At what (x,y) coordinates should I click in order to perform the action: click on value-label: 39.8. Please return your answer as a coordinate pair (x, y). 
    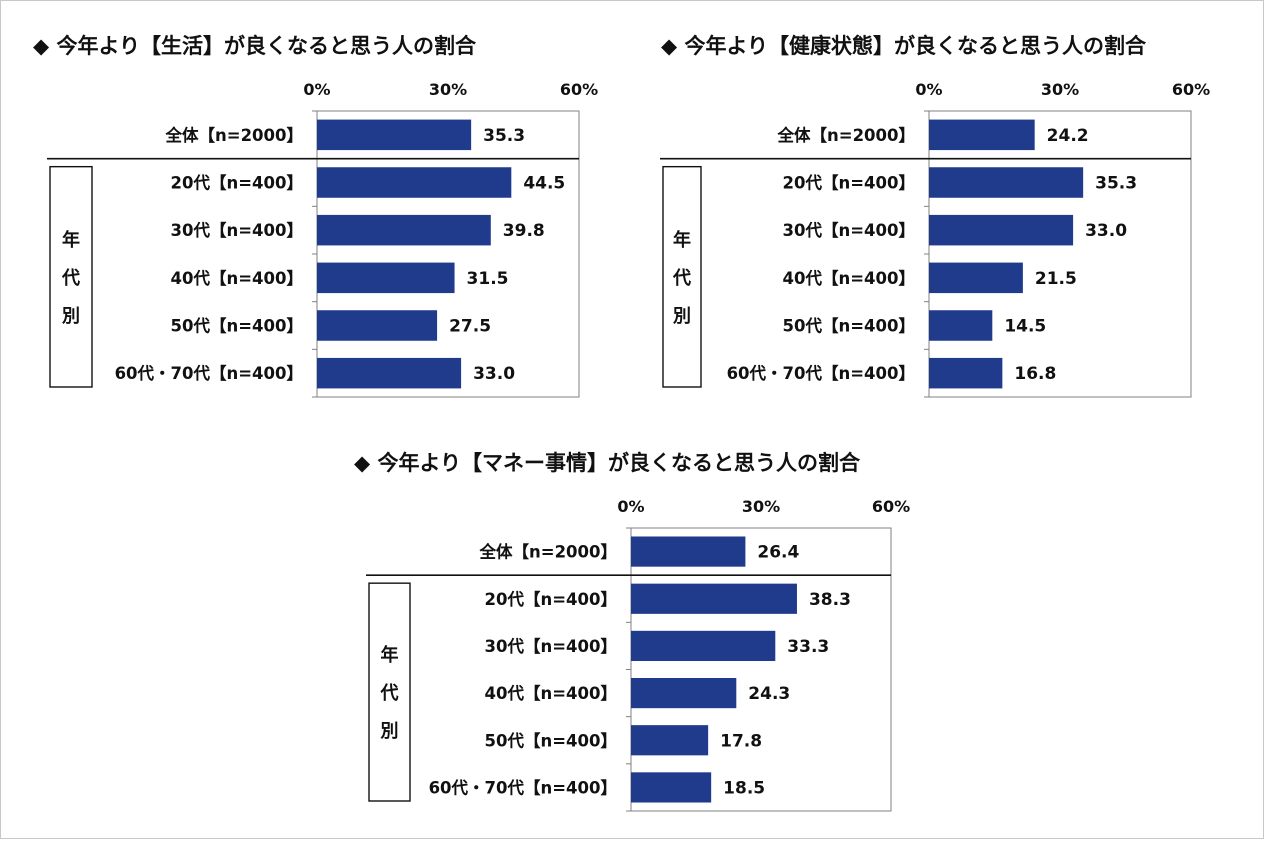
    Looking at the image, I should click on (524, 231).